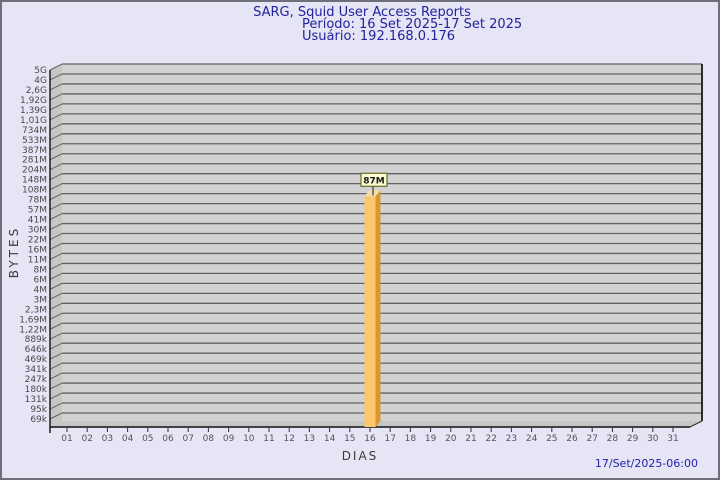  What do you see at coordinates (41, 300) in the screenshot?
I see `y-tick-label: 3M` at bounding box center [41, 300].